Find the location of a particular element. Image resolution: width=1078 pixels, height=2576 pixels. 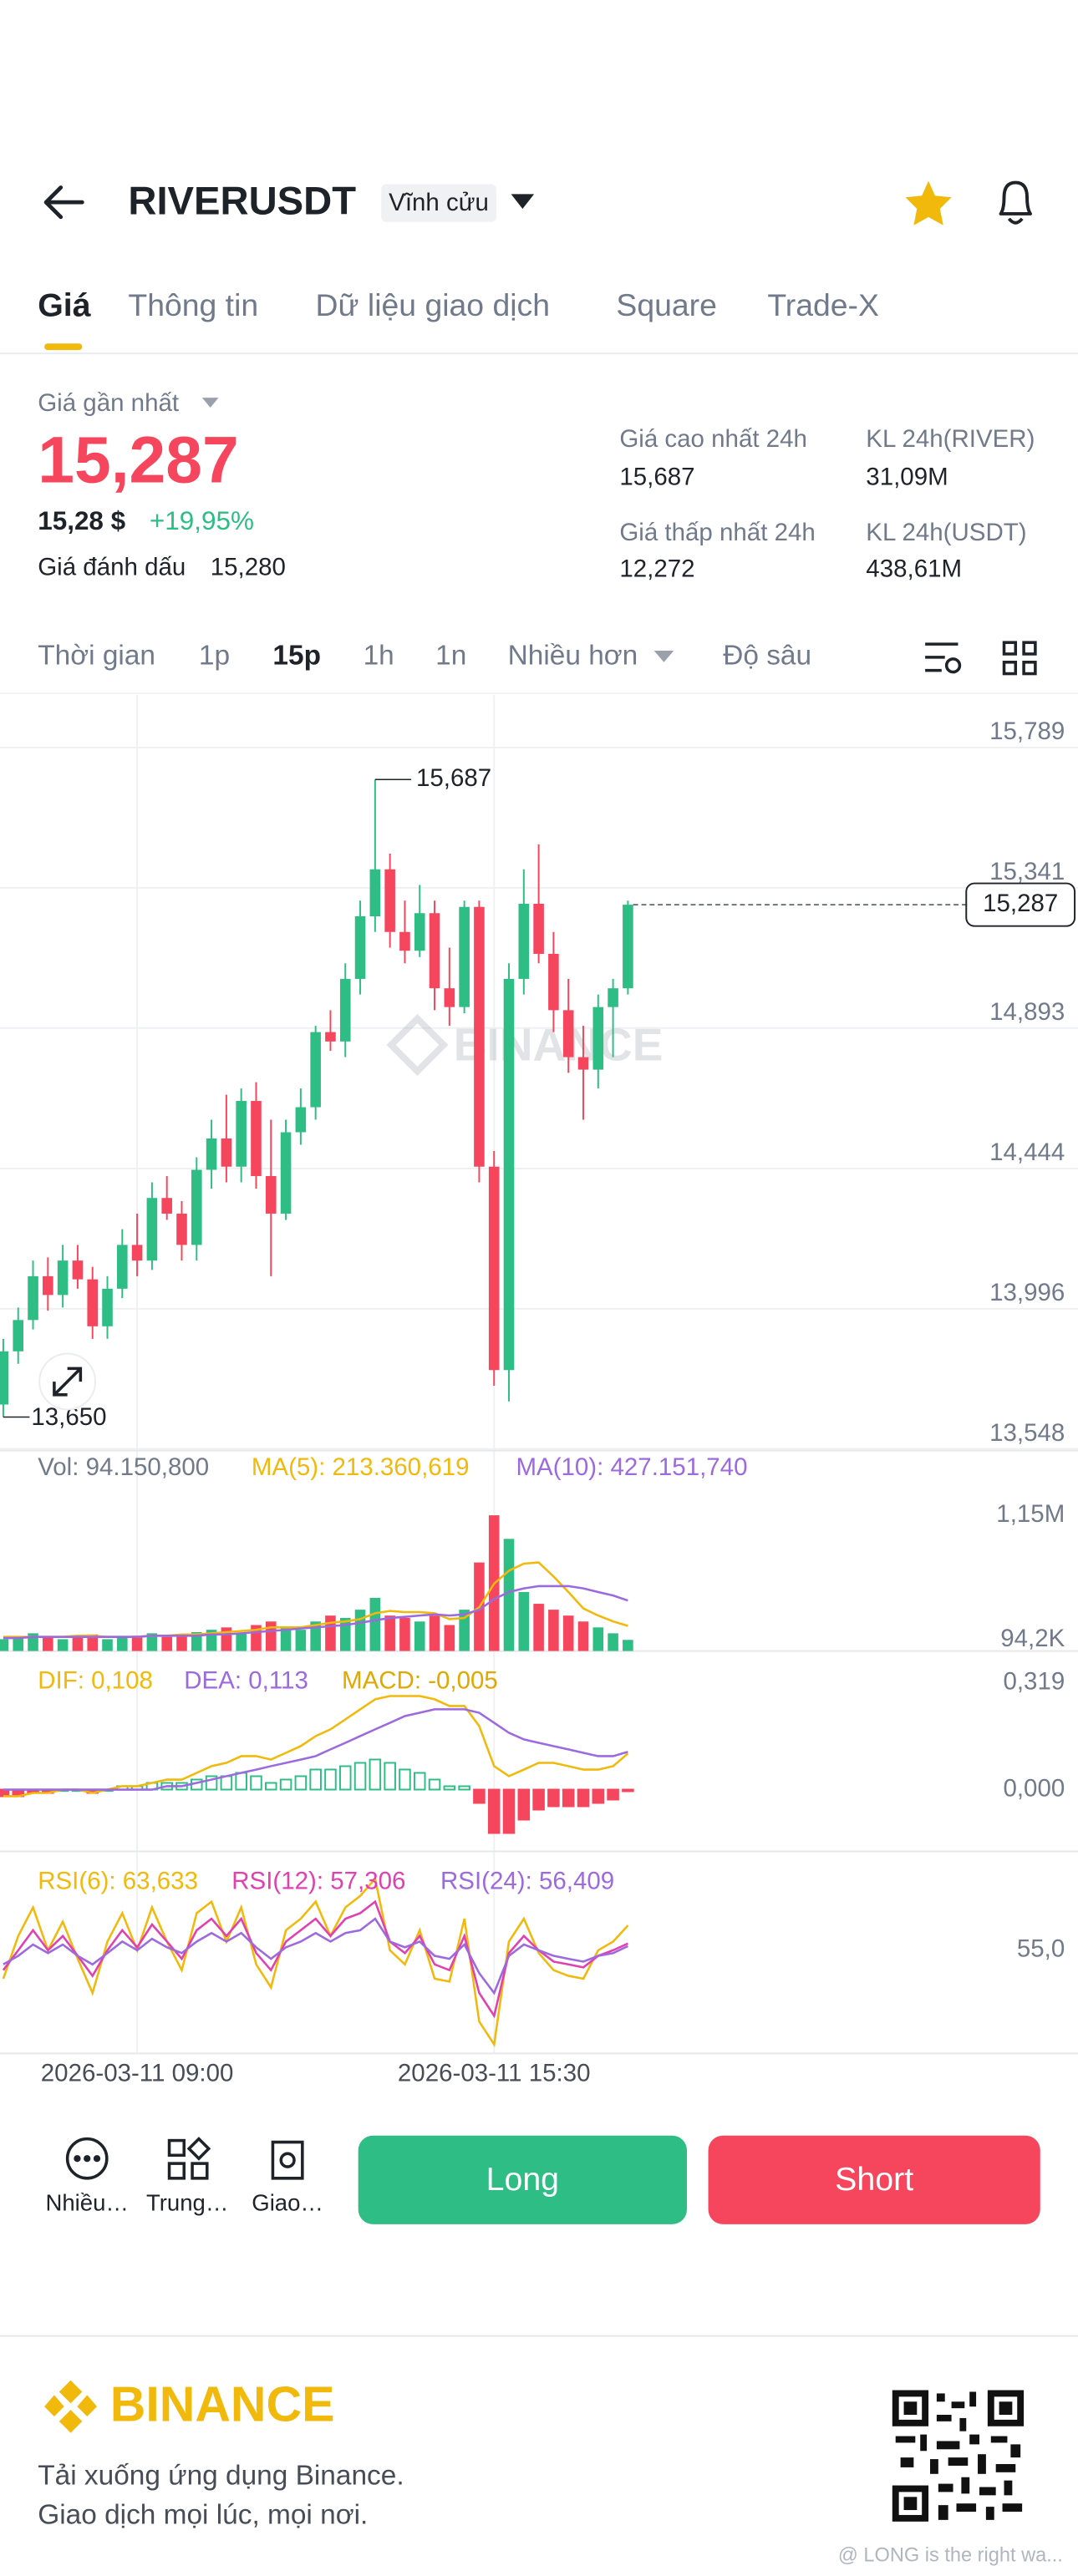

short-label: Short is located at coordinates (874, 2179).